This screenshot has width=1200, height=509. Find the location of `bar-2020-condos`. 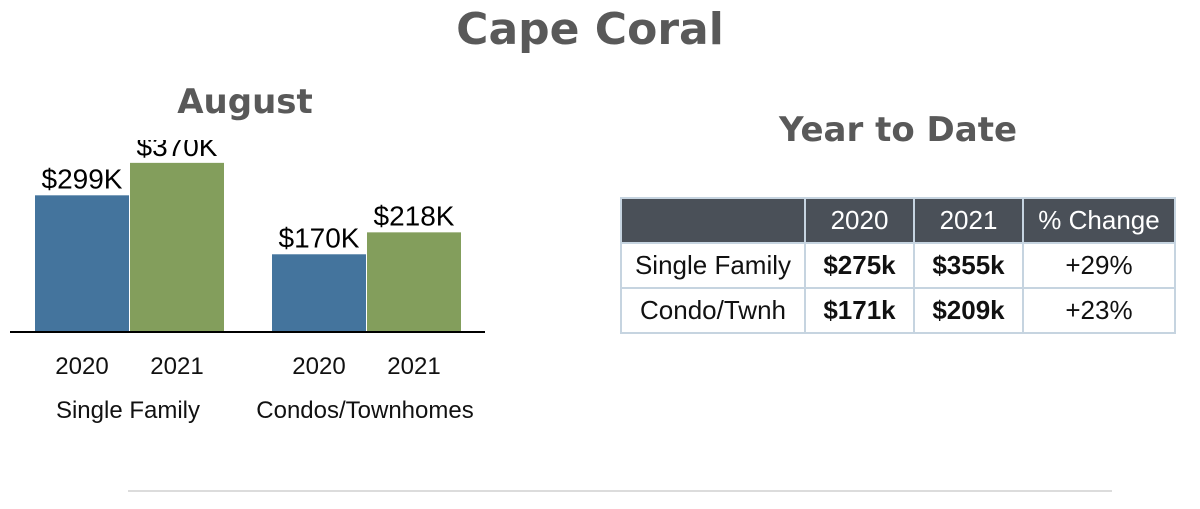

bar-2020-condos is located at coordinates (319, 293).